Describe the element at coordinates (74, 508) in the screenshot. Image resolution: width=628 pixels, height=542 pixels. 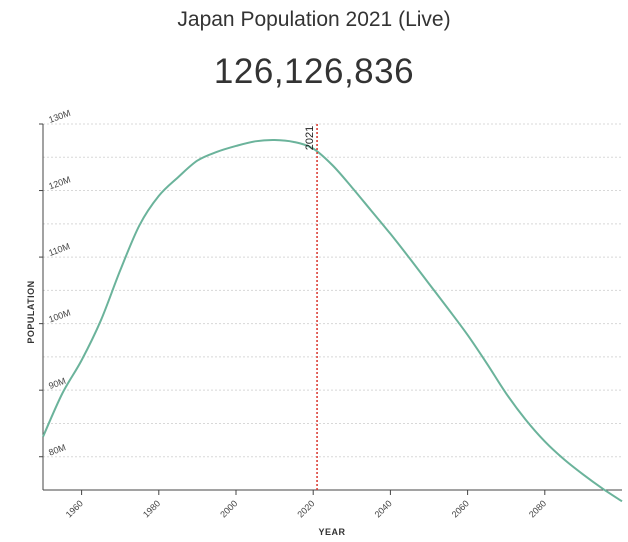
I see `x-tick-label: 1960` at that location.